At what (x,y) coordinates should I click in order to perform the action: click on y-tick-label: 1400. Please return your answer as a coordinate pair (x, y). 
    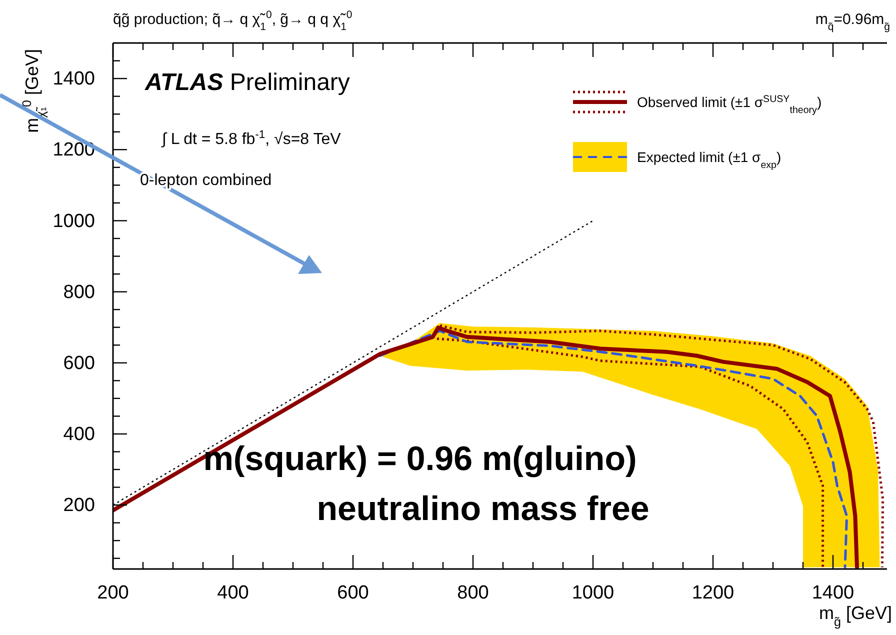
    Looking at the image, I should click on (73, 79).